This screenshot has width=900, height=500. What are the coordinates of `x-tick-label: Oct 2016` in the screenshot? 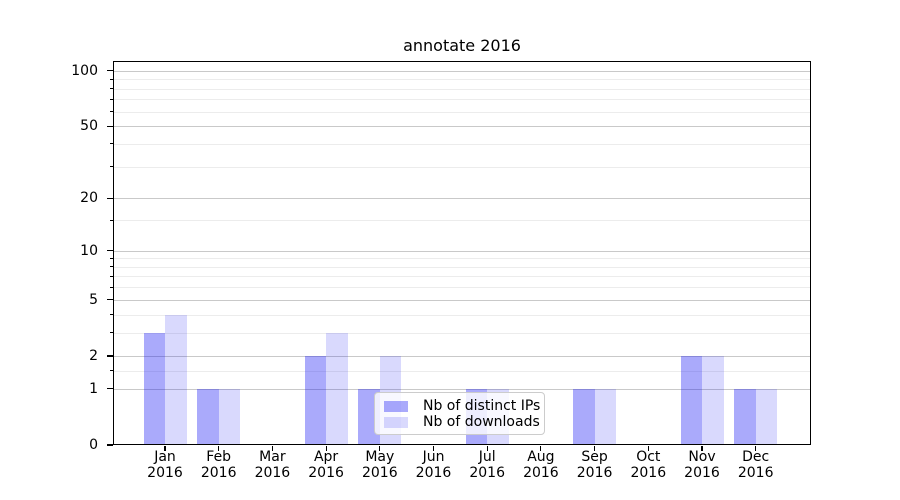 It's located at (648, 465).